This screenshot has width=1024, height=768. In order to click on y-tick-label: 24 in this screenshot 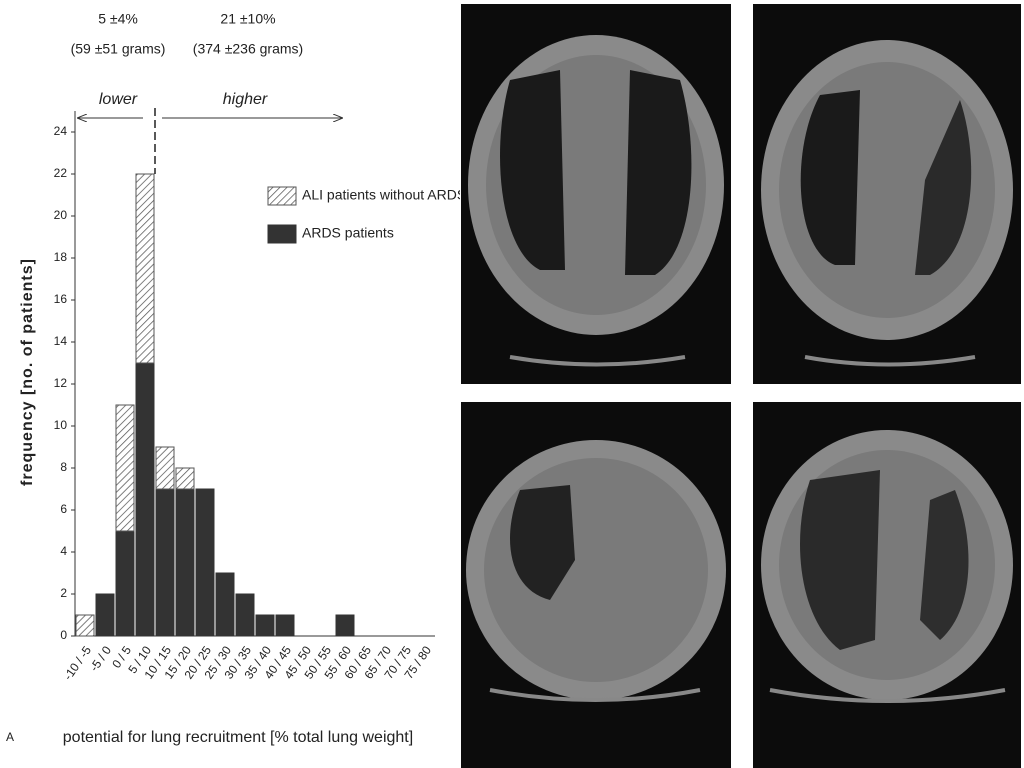, I will do `click(61, 131)`.